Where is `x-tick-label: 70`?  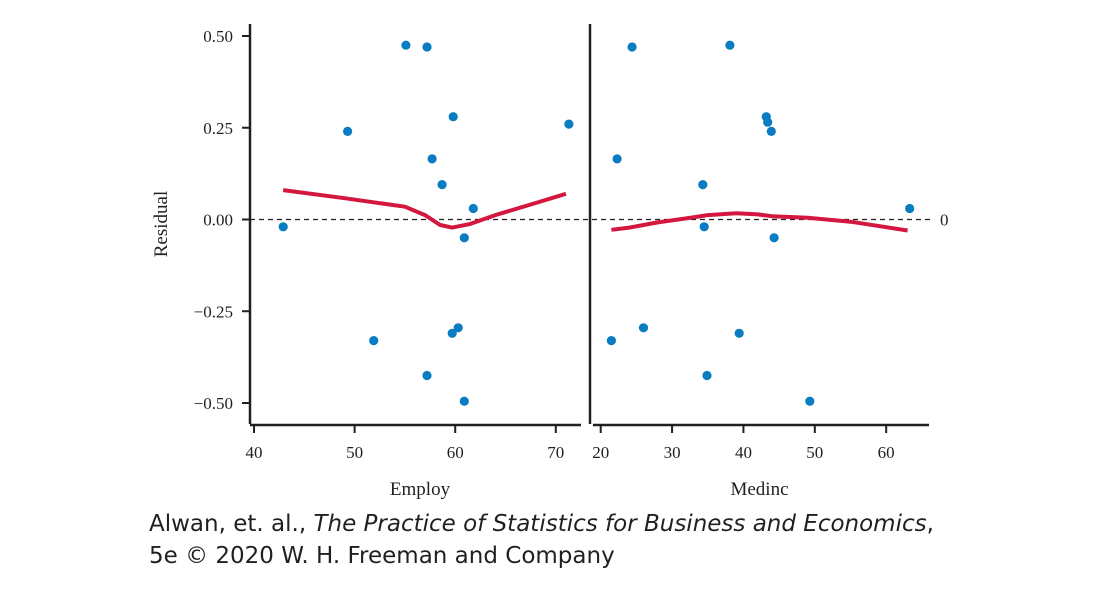 x-tick-label: 70 is located at coordinates (555, 452).